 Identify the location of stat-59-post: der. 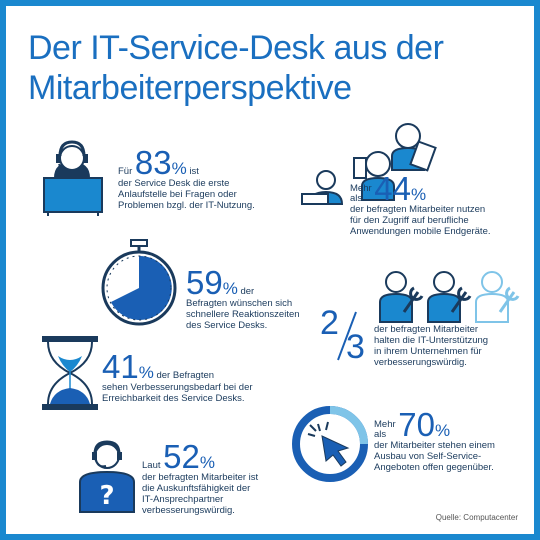
(247, 291).